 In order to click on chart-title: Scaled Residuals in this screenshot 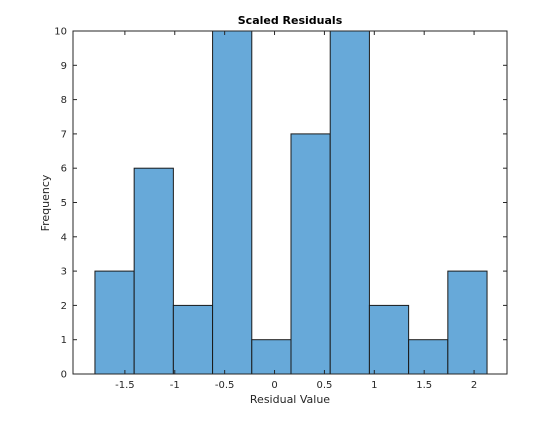, I will do `click(290, 20)`.